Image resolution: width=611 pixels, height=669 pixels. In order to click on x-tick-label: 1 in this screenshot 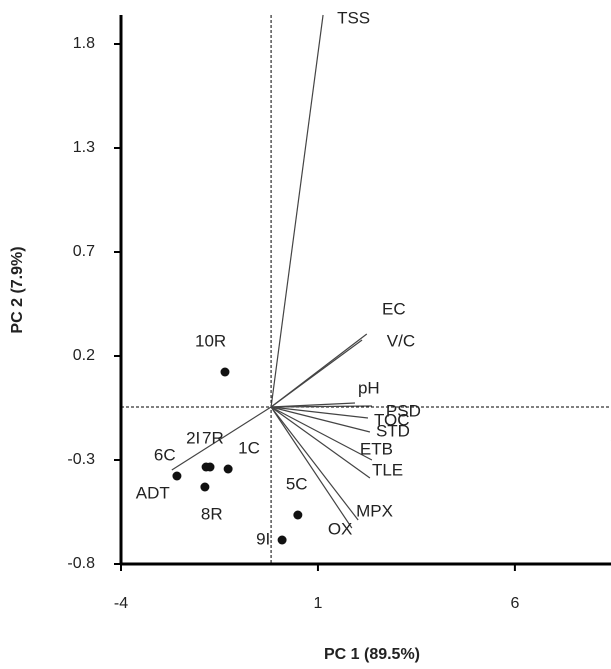, I will do `click(317, 603)`.